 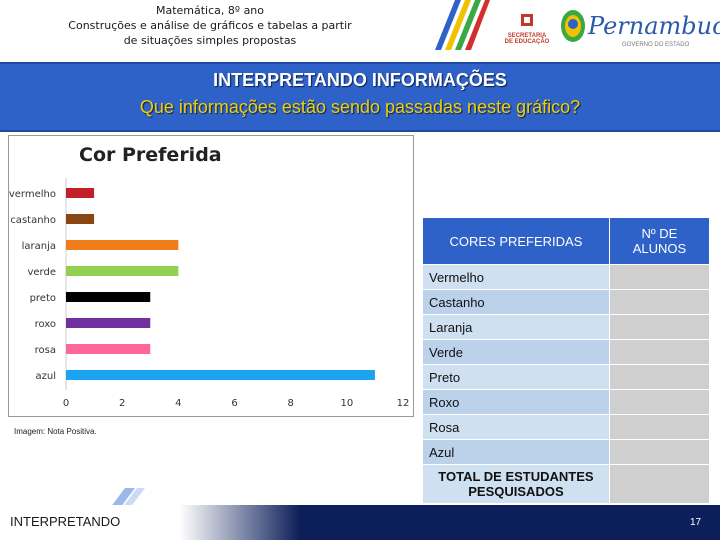 What do you see at coordinates (462, 25) in the screenshot?
I see `decorative-stripes` at bounding box center [462, 25].